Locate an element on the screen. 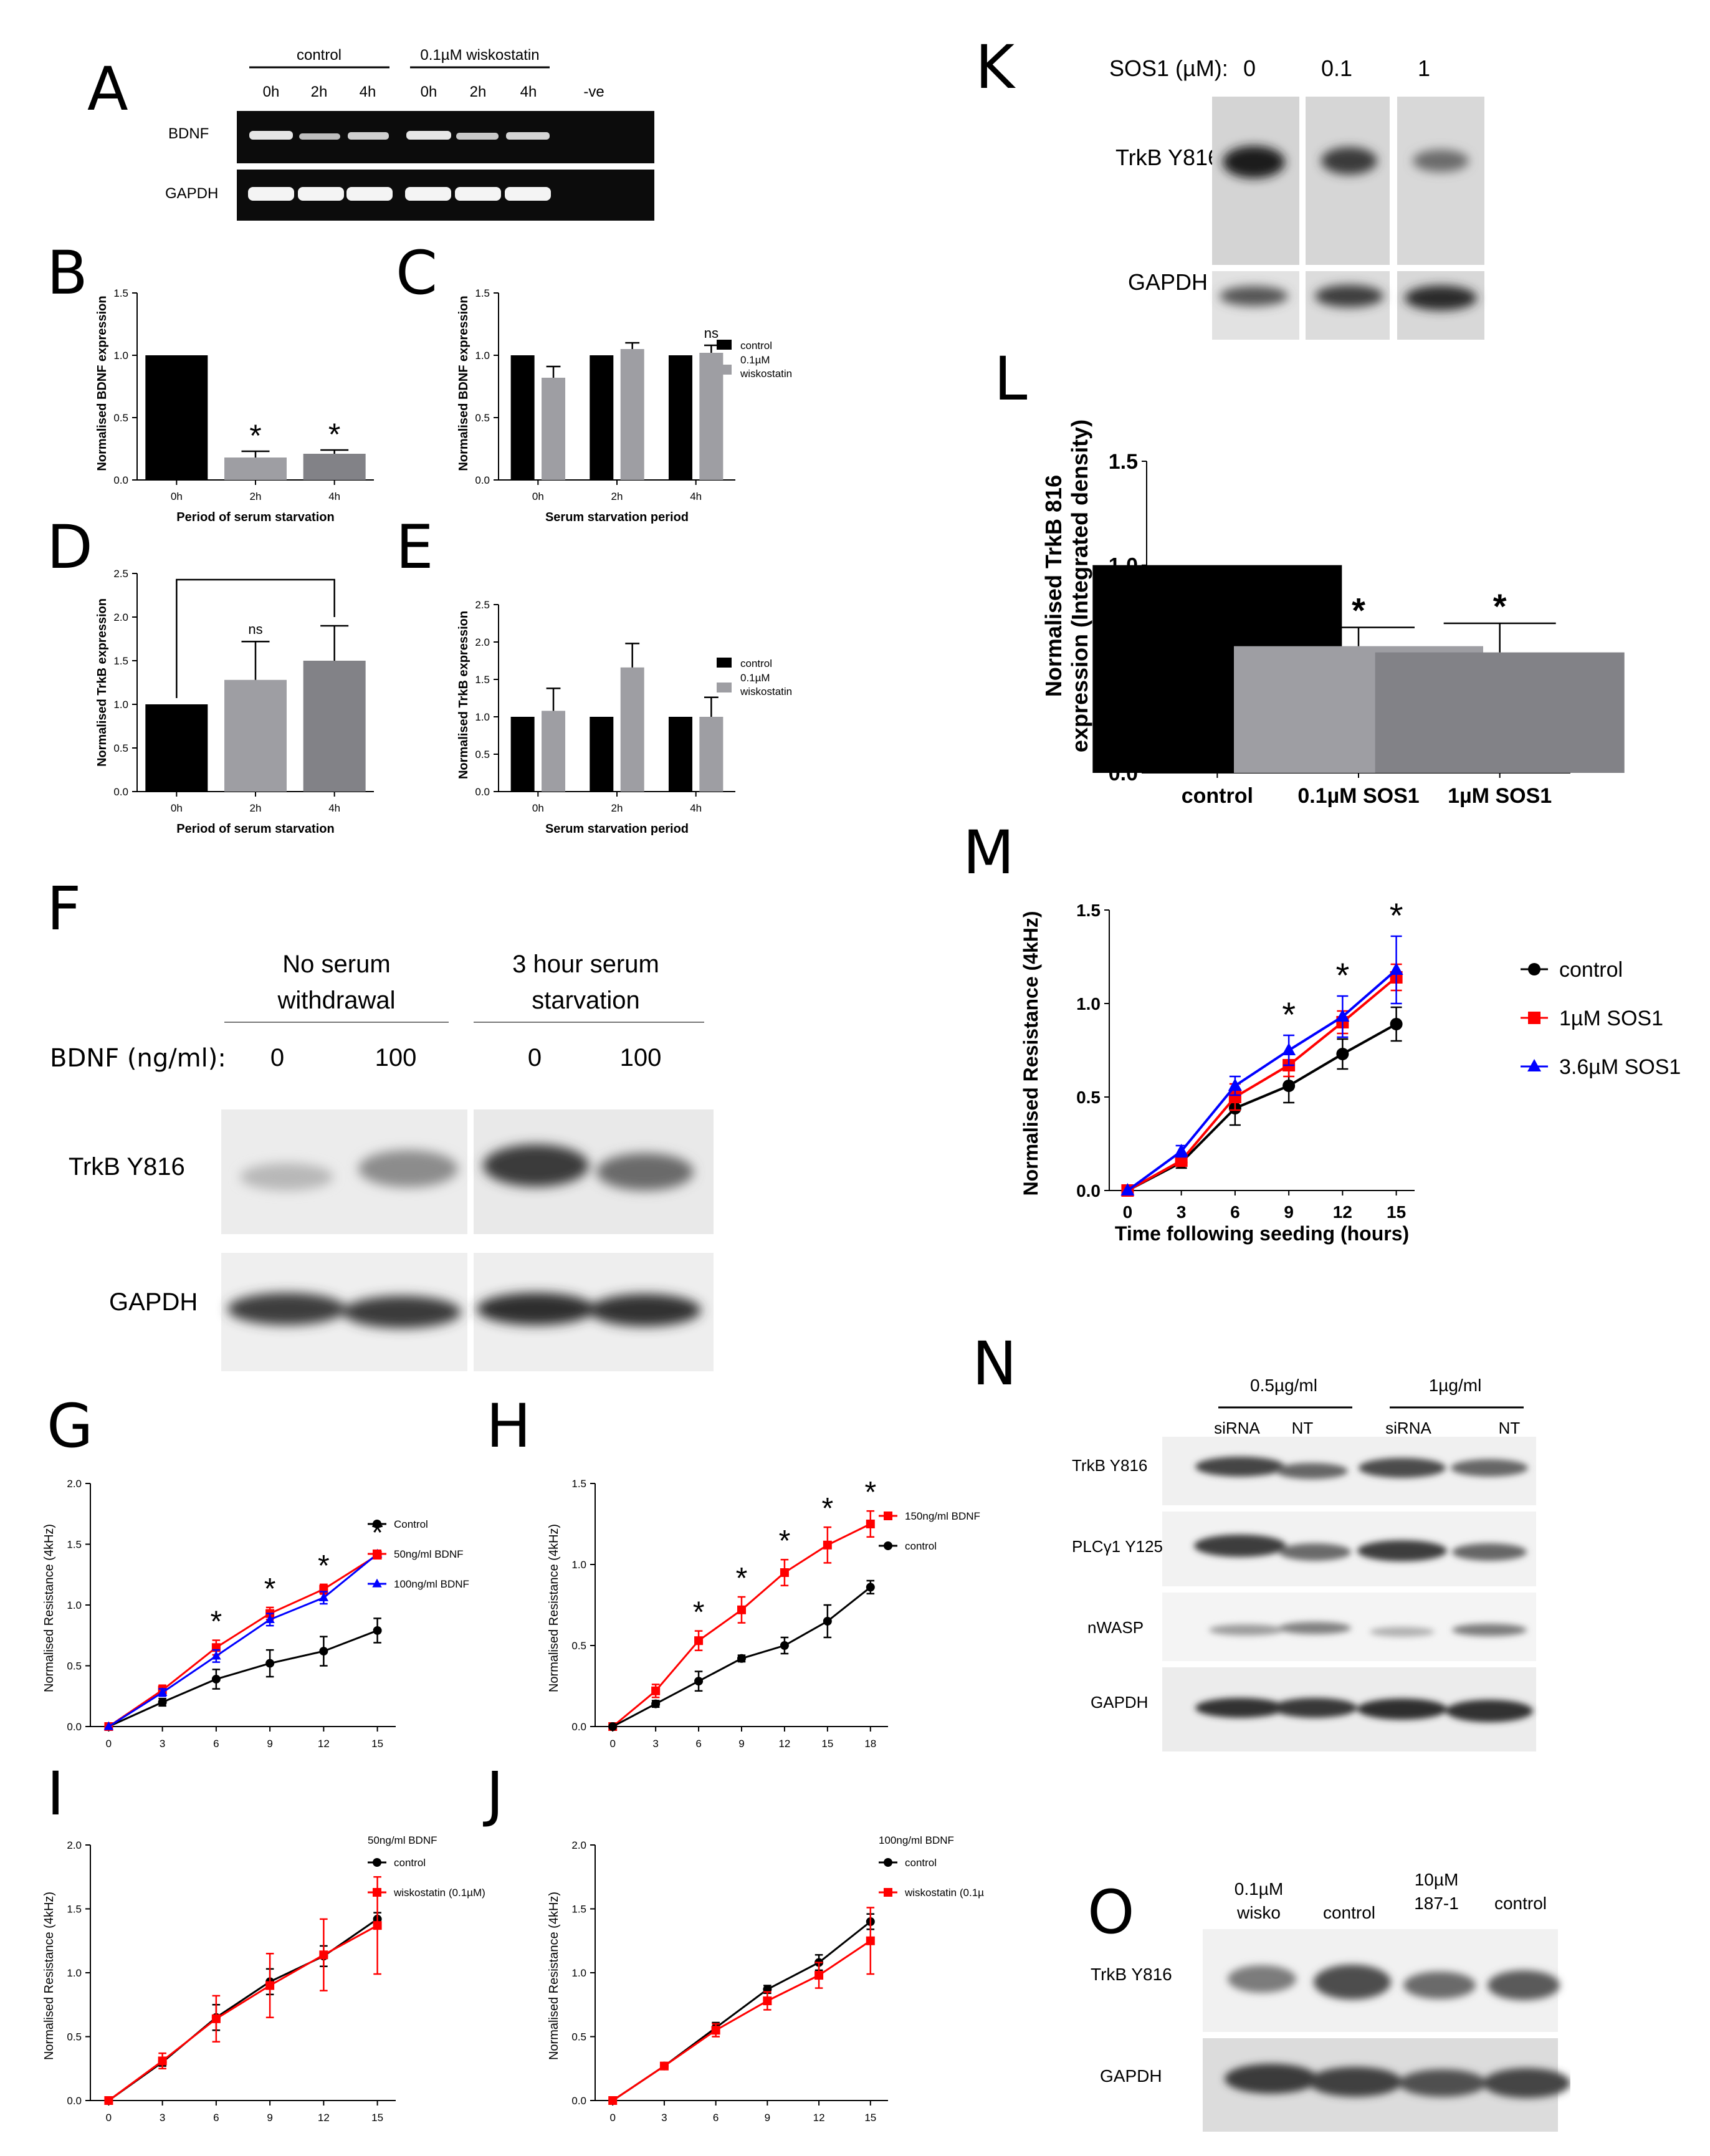 This screenshot has width=1710, height=2156. blot-n-lane: NT is located at coordinates (1303, 1428).